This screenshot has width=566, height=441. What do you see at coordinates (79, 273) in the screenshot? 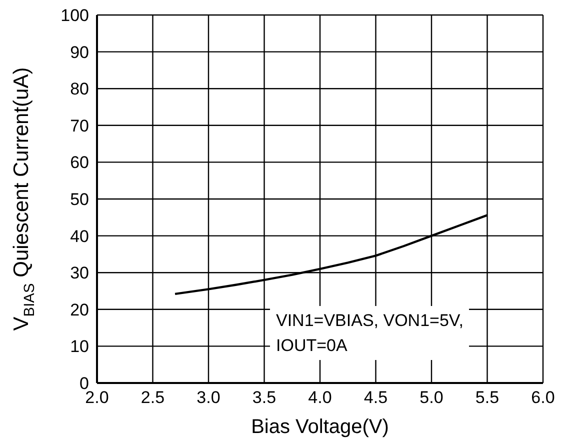
I see `y-tick-label: 30` at bounding box center [79, 273].